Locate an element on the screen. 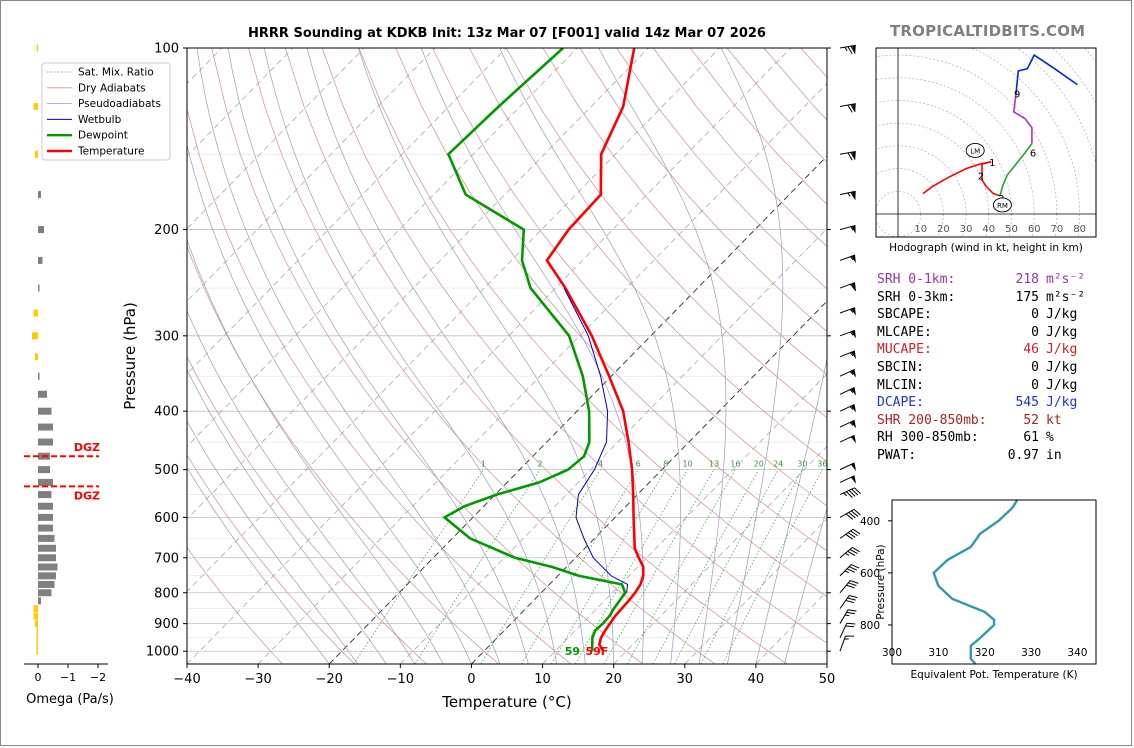 The image size is (1134, 748). te-y-tick-label: 400 is located at coordinates (870, 522).